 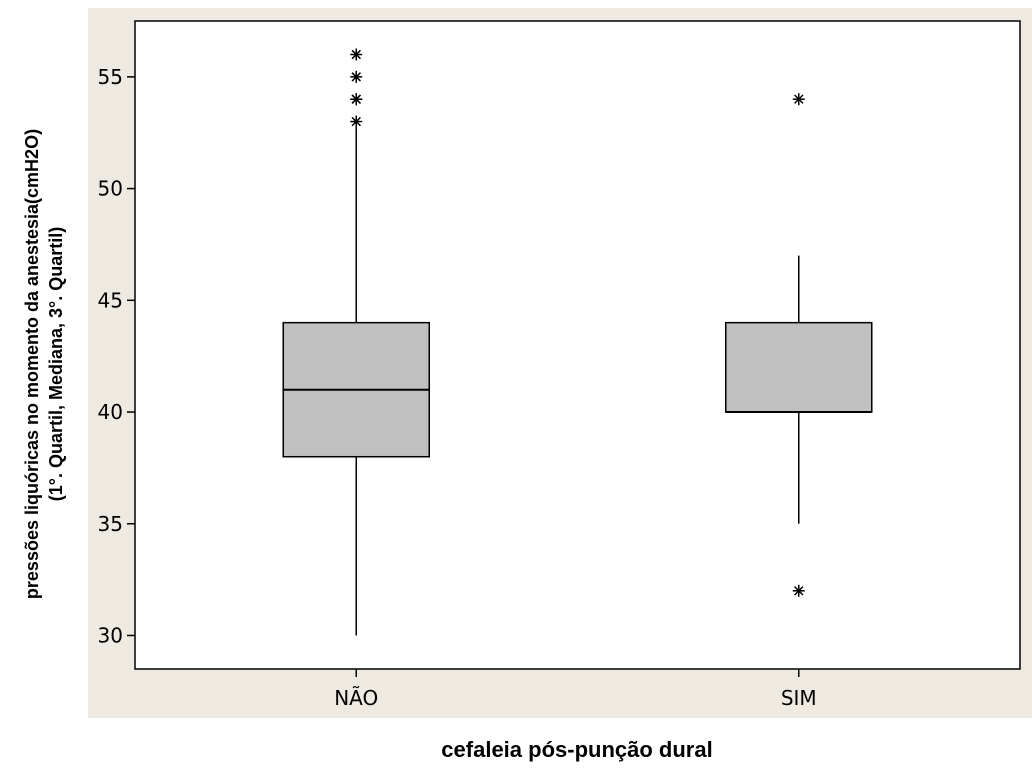 I want to click on y-axis: 30 35 40 45 50 55, so click(x=116, y=356).